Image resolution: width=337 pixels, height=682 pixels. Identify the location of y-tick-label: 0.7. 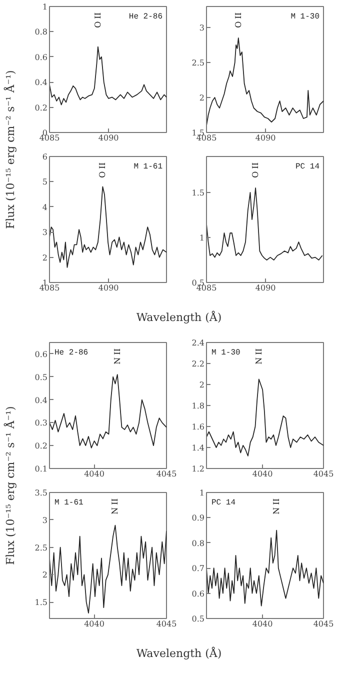
(198, 569).